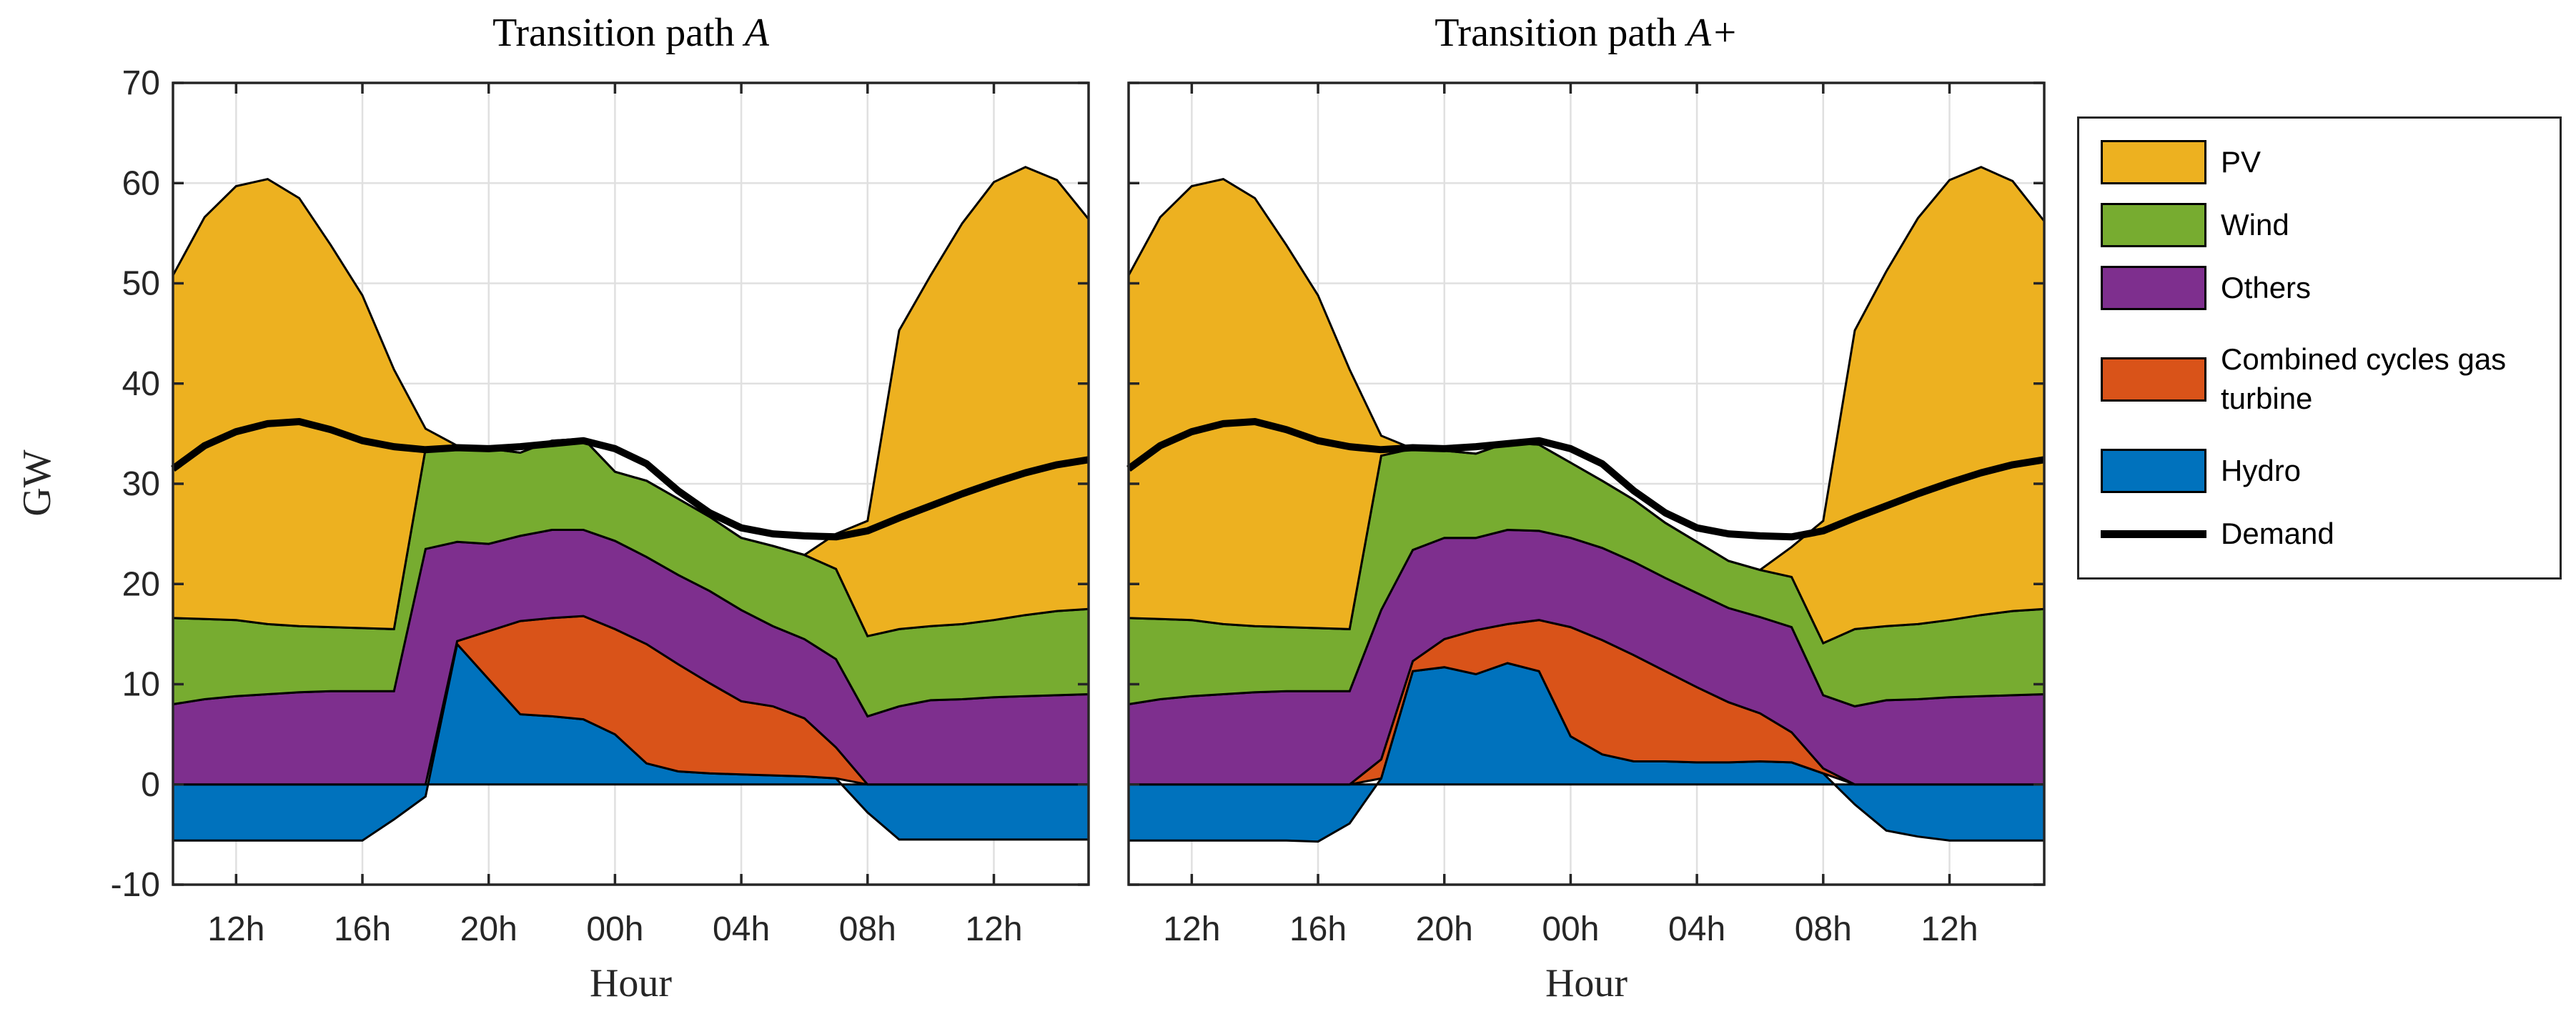 The width and height of the screenshot is (2576, 1024). Describe the element at coordinates (141, 384) in the screenshot. I see `y-tick-label: 40` at that location.